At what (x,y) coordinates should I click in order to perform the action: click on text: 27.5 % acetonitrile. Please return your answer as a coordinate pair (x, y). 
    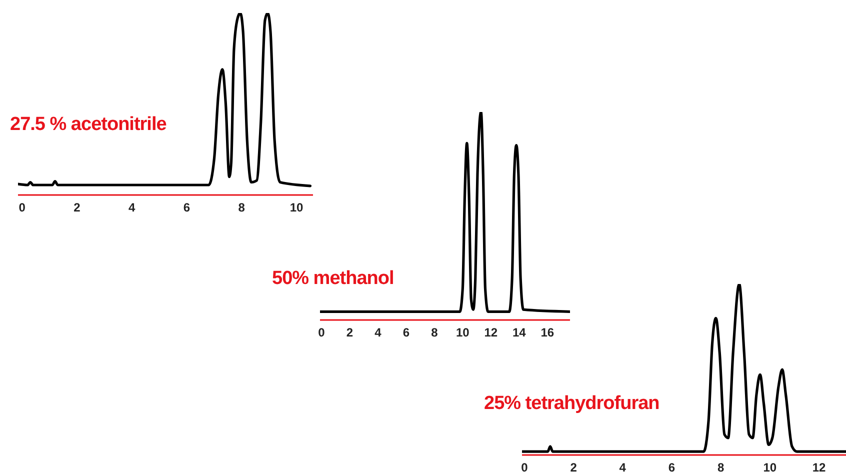
    Looking at the image, I should click on (88, 125).